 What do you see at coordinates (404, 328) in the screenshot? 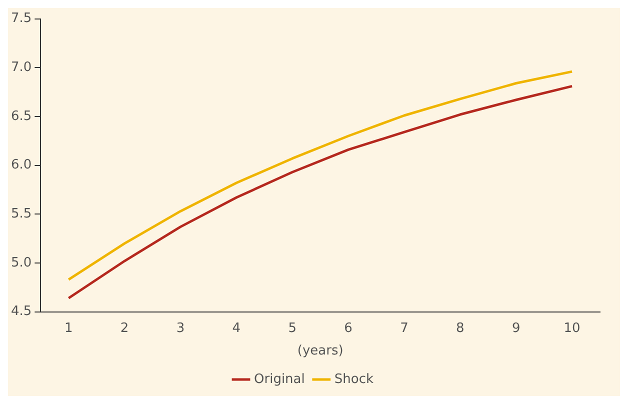
I see `x-tick-label: 7` at bounding box center [404, 328].